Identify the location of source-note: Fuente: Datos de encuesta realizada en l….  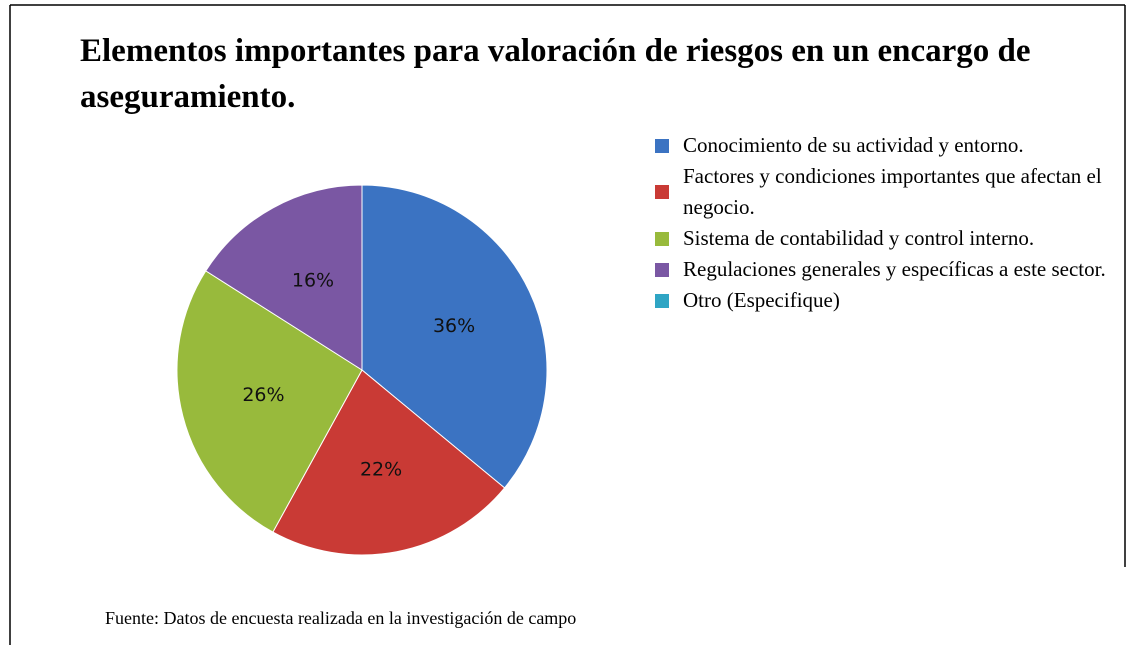
(341, 618).